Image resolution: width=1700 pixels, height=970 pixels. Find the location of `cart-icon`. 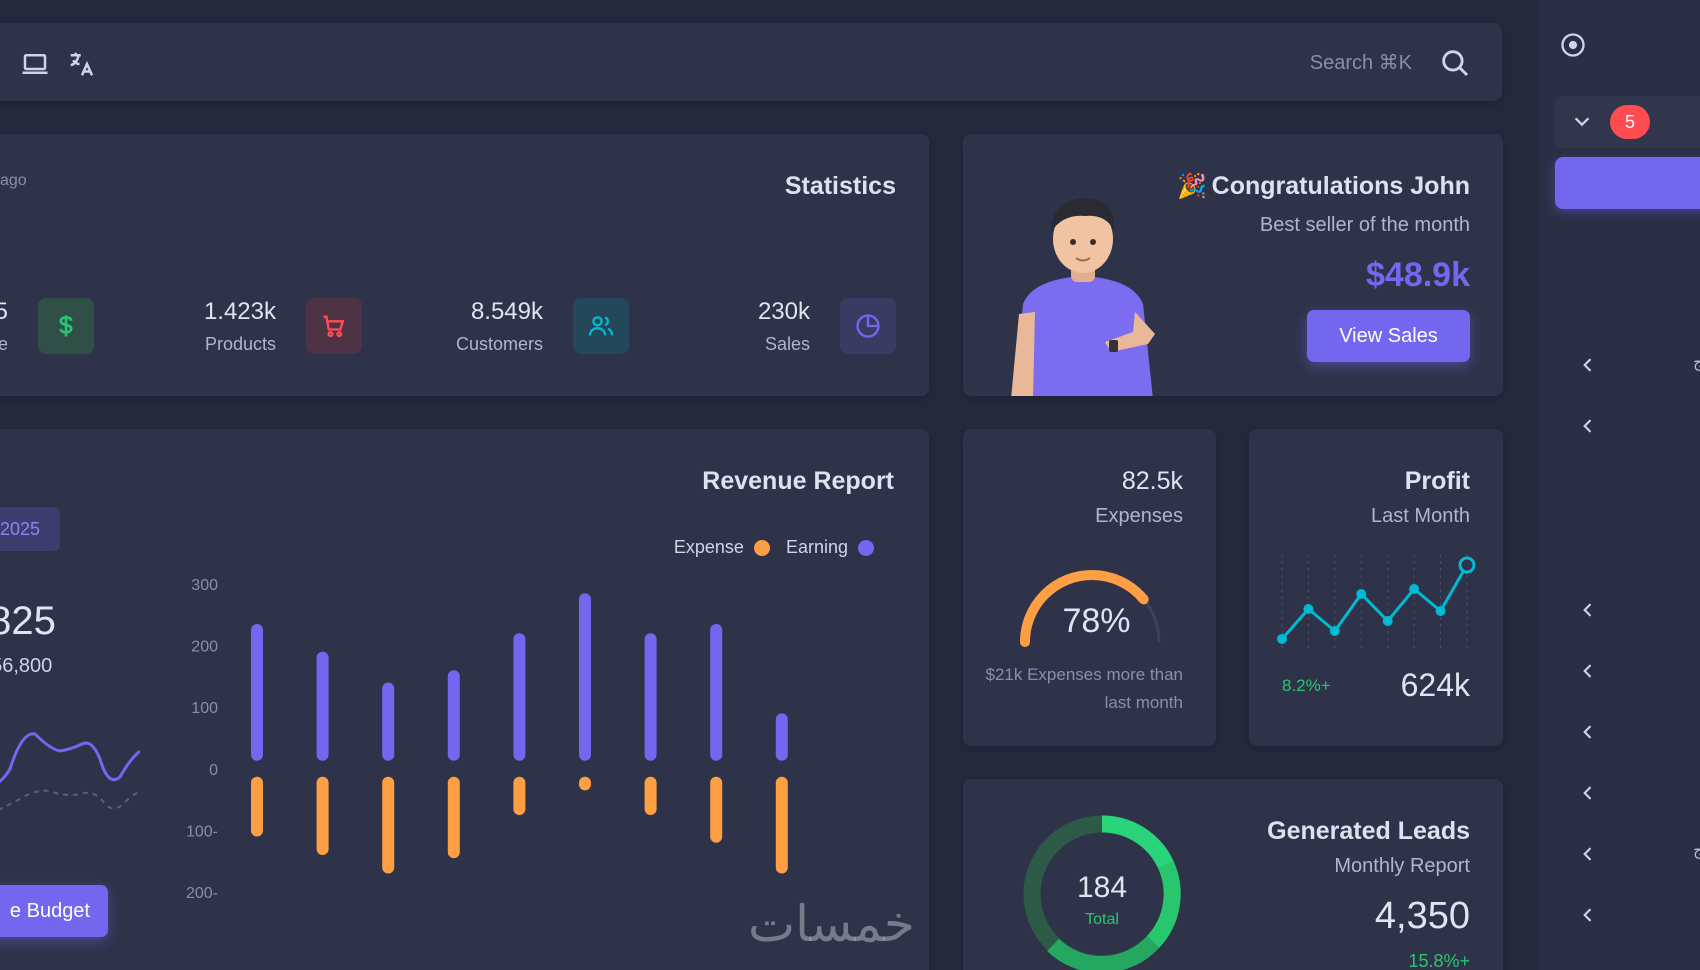

cart-icon is located at coordinates (334, 326).